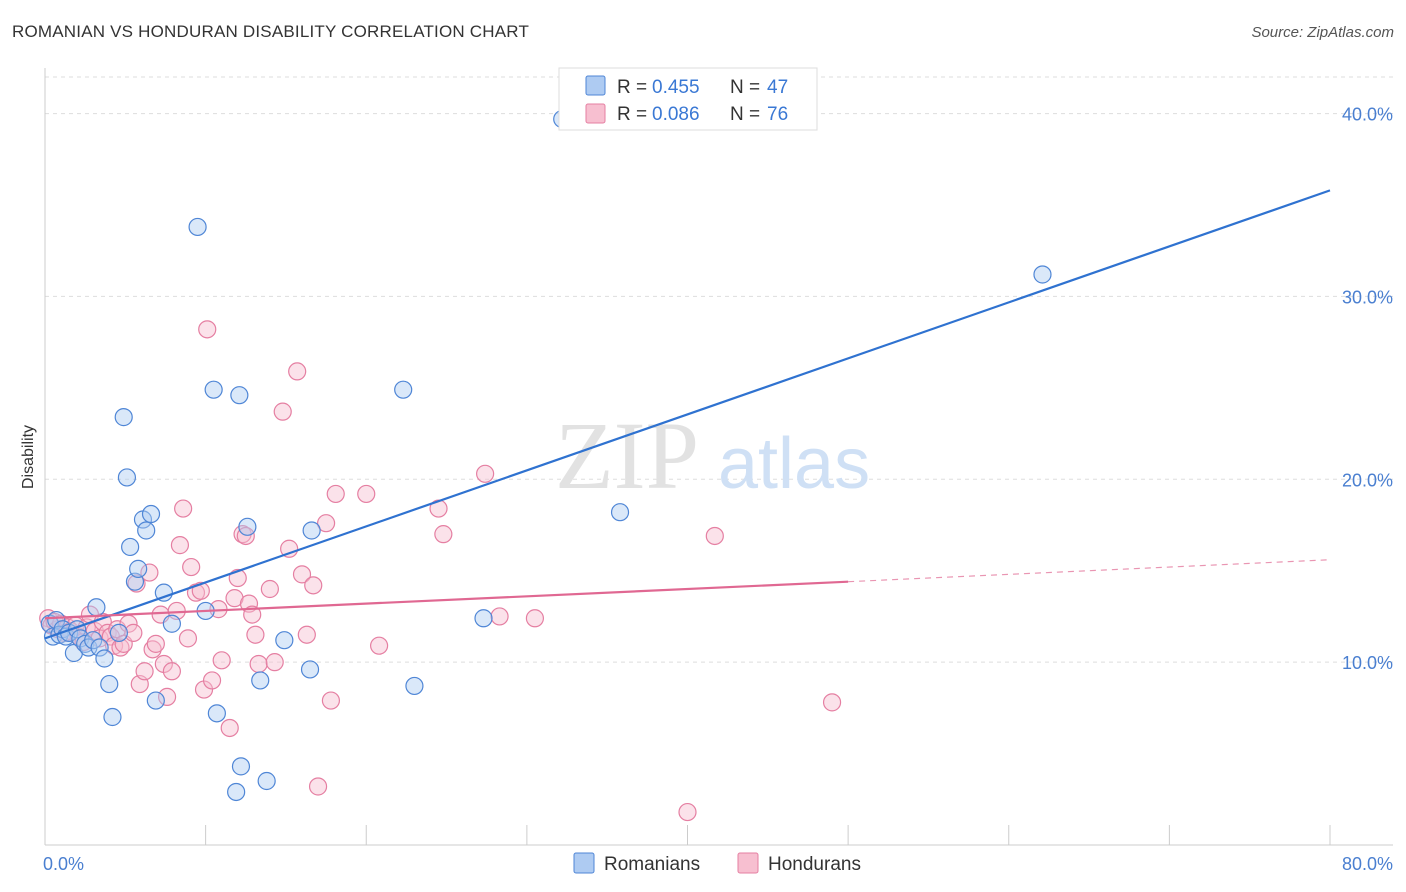  Describe the element at coordinates (595, 113) in the screenshot. I see `legend-swatch-hondurans` at that location.